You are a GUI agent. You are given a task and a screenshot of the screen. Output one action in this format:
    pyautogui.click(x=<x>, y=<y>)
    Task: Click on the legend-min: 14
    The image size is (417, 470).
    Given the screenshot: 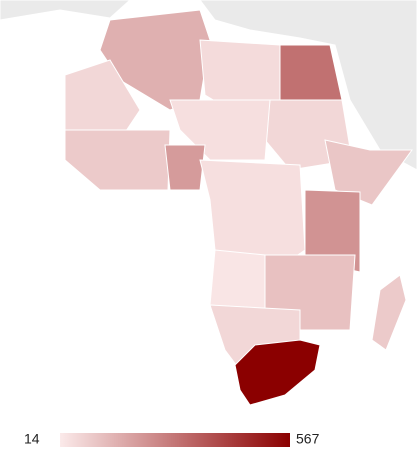 What is the action you would take?
    pyautogui.click(x=32, y=439)
    